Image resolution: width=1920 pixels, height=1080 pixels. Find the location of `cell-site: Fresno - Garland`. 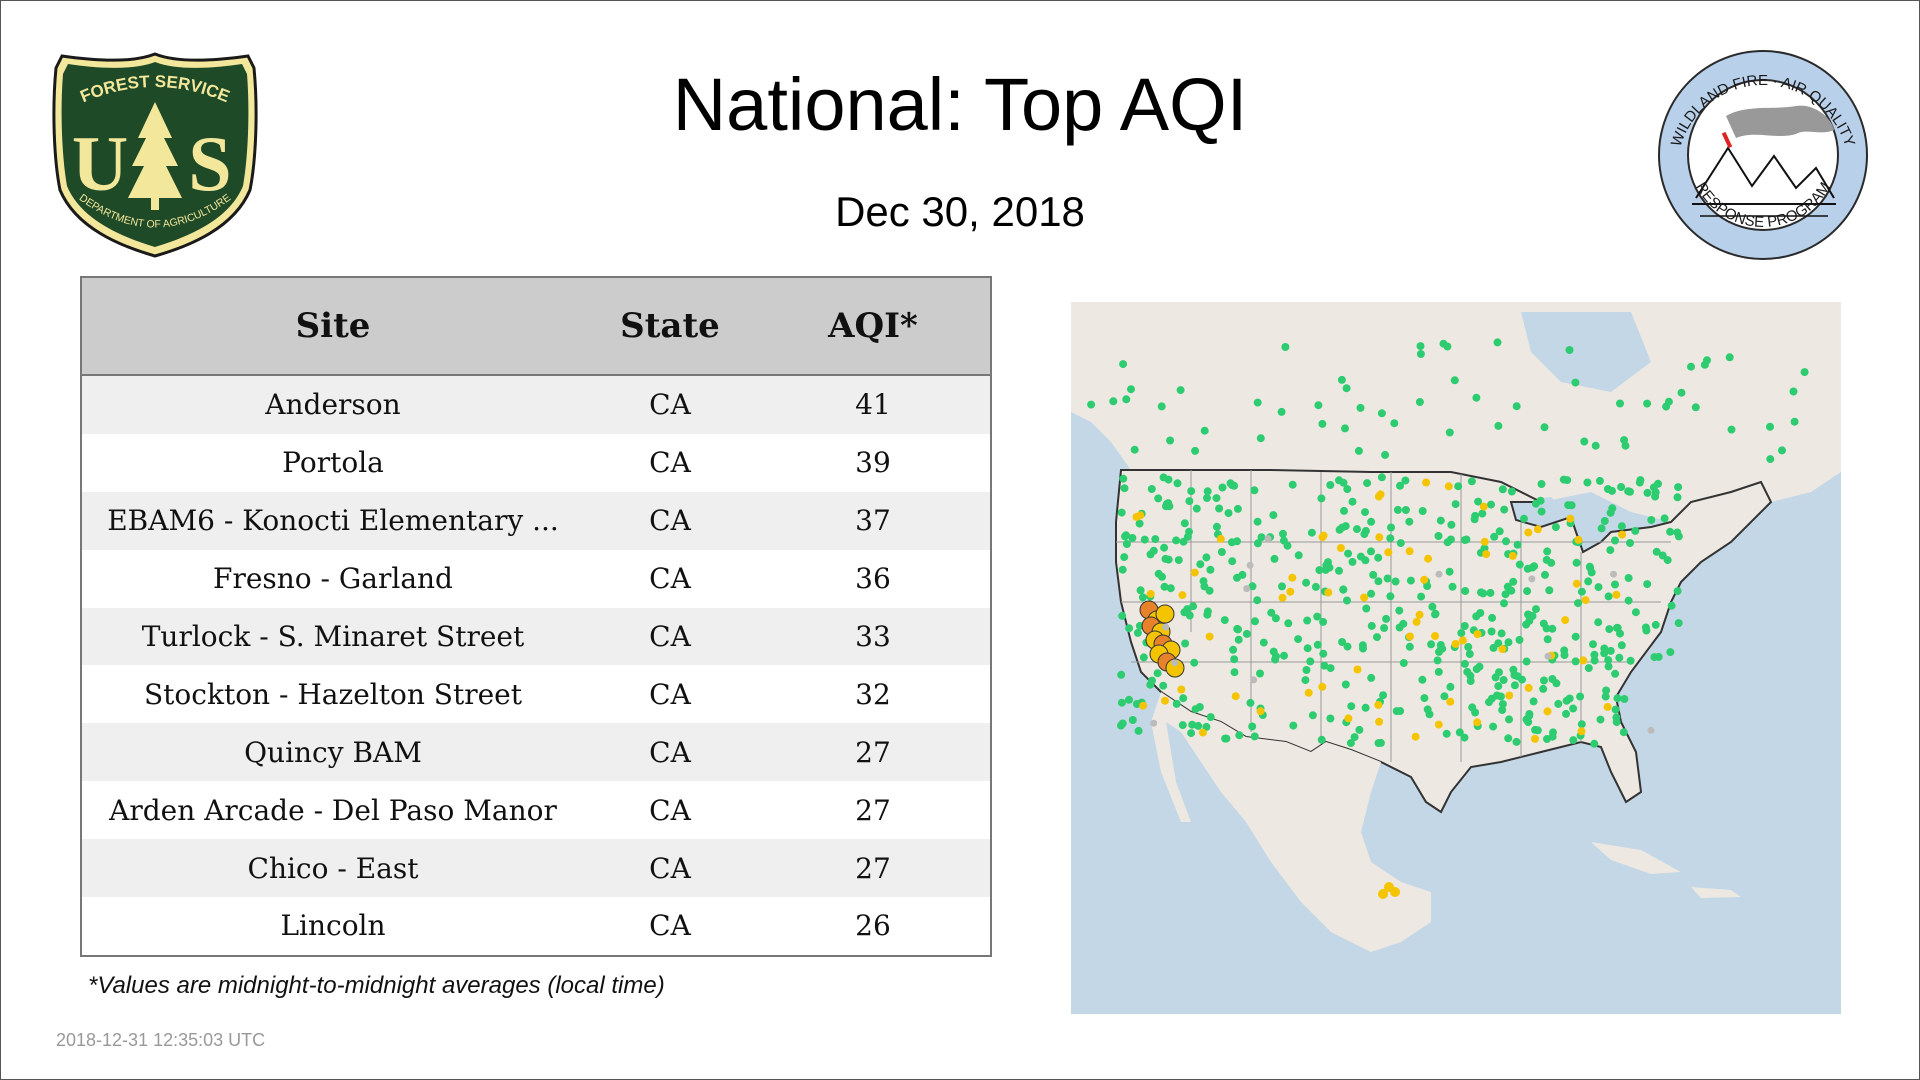

cell-site: Fresno - Garland is located at coordinates (333, 578).